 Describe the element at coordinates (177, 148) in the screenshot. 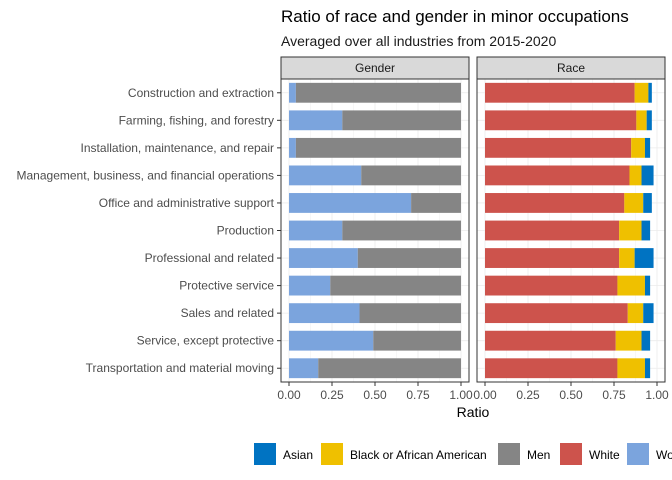

I see `category-label: Installation, maintenance, and repair` at that location.